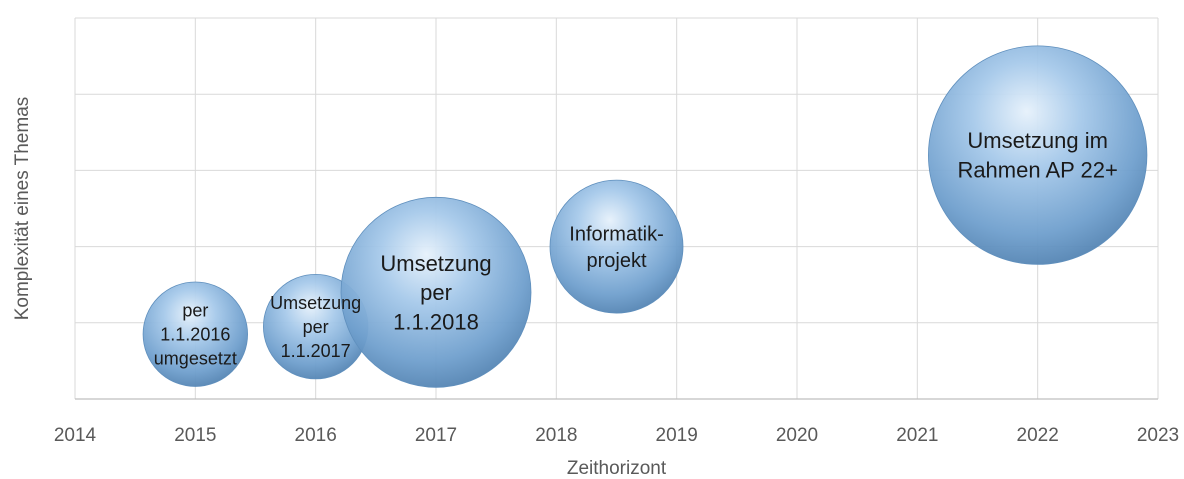 The width and height of the screenshot is (1184, 479). Describe the element at coordinates (75, 435) in the screenshot. I see `x-tick-label: 2014` at that location.